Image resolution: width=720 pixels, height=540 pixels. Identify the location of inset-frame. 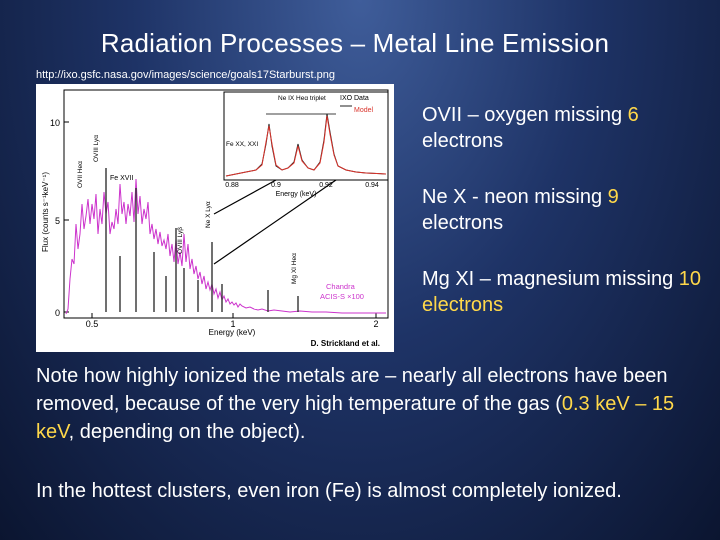
(306, 136).